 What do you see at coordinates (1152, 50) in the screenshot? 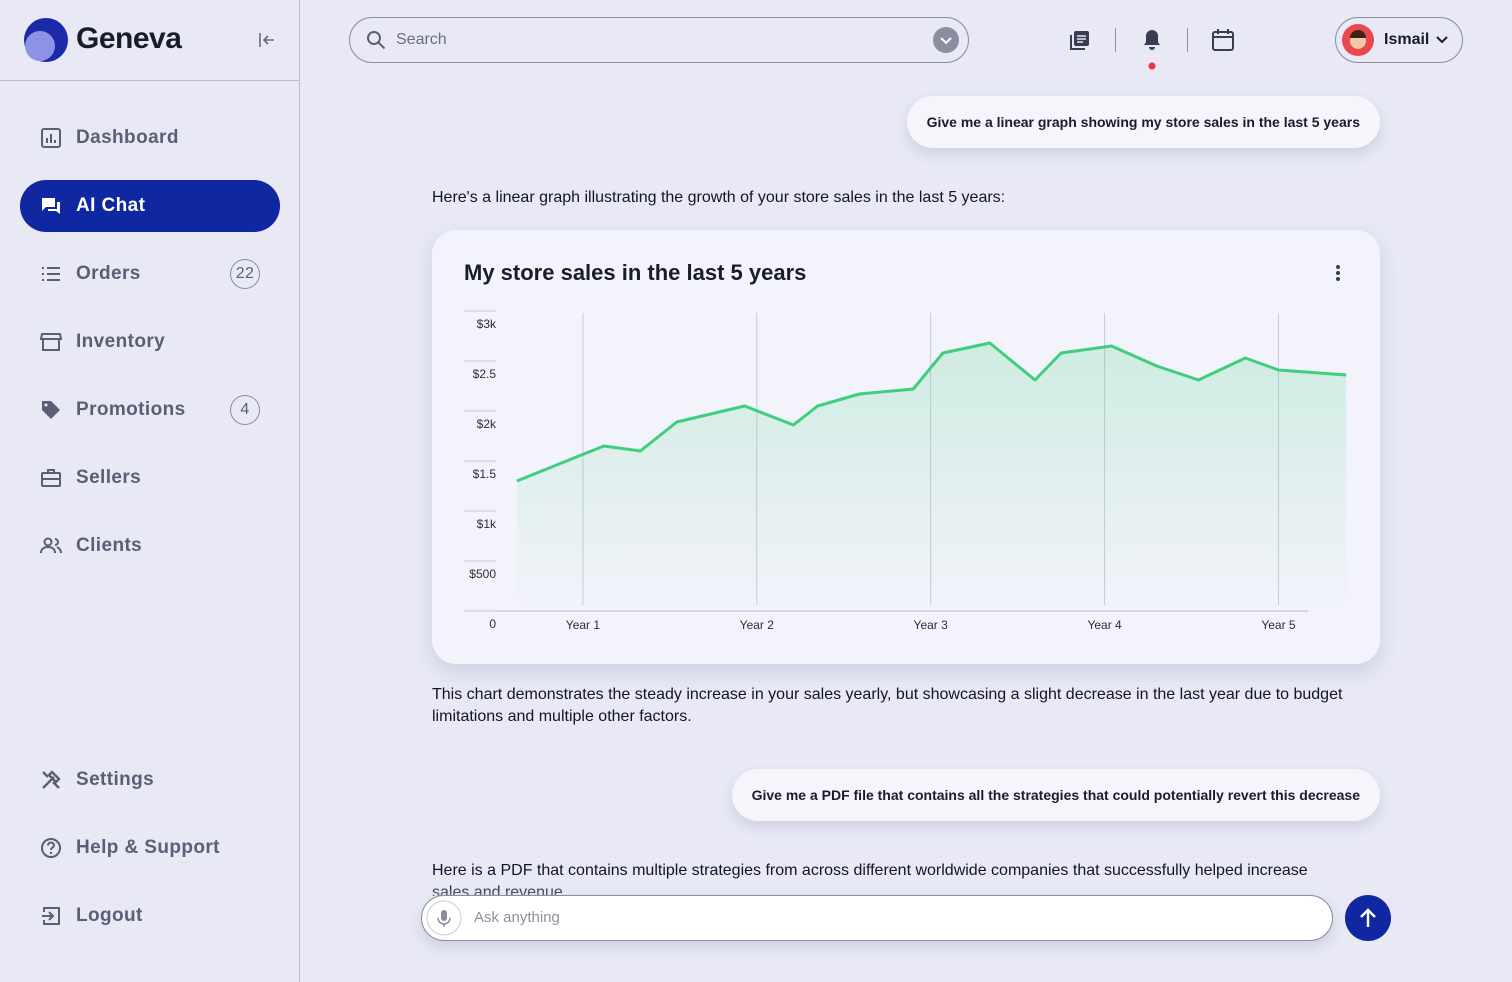
I see `notifications-button` at bounding box center [1152, 50].